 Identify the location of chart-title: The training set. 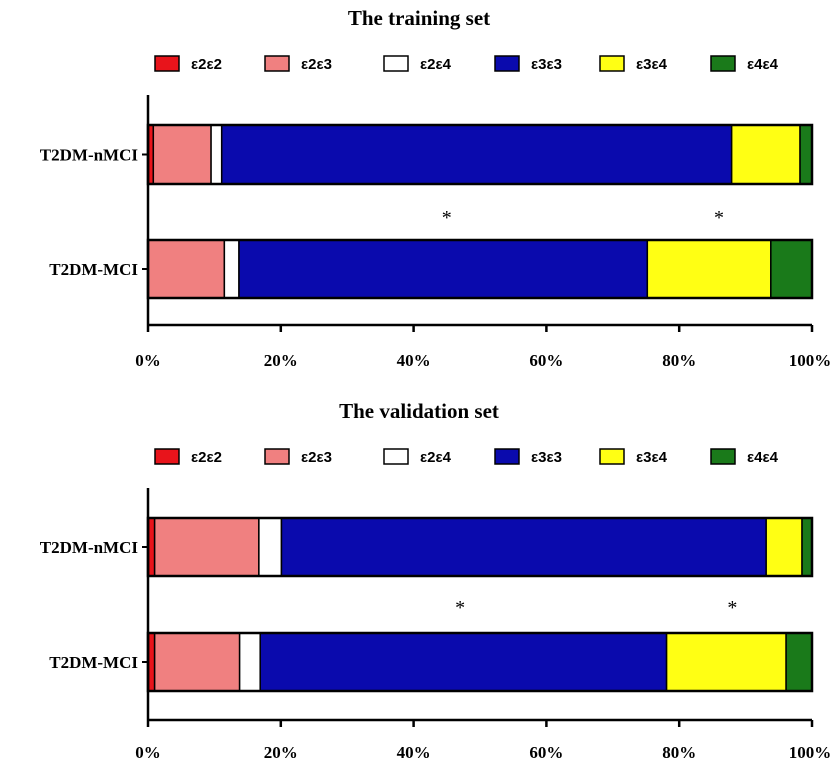
(419, 18).